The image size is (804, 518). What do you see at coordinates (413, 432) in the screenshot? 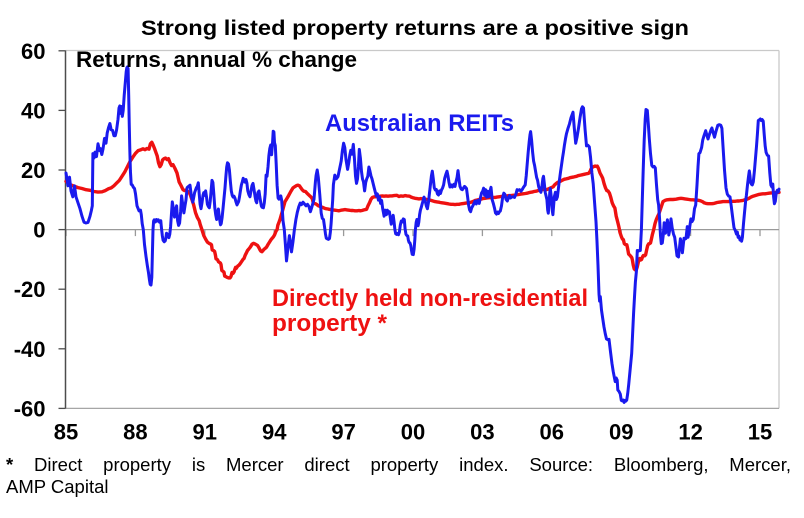
I see `svg-text: 00` at bounding box center [413, 432].